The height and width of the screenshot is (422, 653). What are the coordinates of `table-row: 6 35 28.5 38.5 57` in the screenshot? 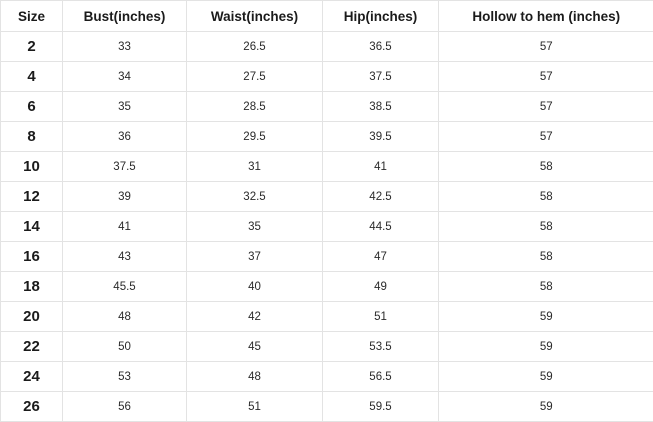 It's located at (326, 106).